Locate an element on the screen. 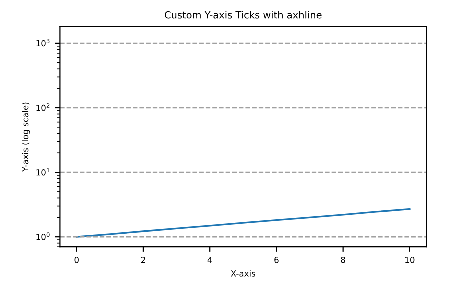 This screenshot has width=474, height=284. x-tick-label: 10 is located at coordinates (410, 260).